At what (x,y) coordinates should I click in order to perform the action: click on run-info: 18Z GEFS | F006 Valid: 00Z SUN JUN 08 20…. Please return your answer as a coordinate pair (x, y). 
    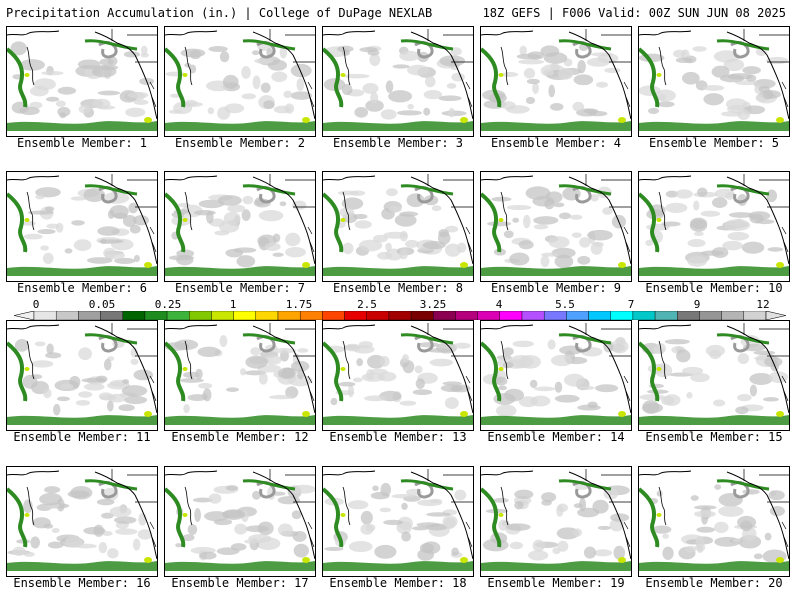
    Looking at the image, I should click on (634, 13).